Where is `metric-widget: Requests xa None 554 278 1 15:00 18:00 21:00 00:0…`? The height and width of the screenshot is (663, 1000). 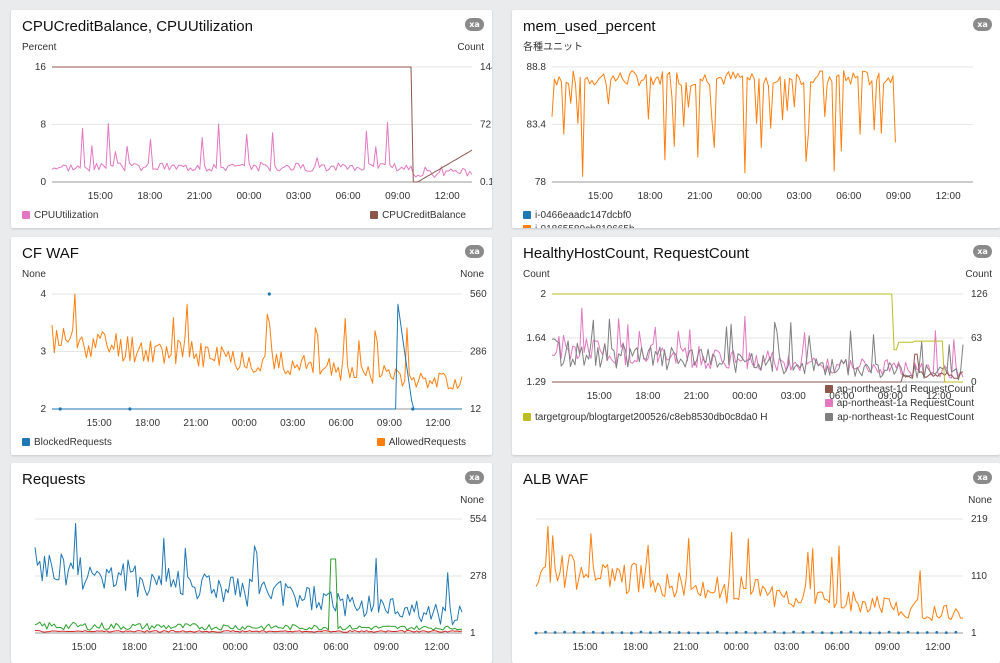 metric-widget: Requests xa None 554 278 1 15:00 18:00 21:00 00:0… is located at coordinates (251, 563).